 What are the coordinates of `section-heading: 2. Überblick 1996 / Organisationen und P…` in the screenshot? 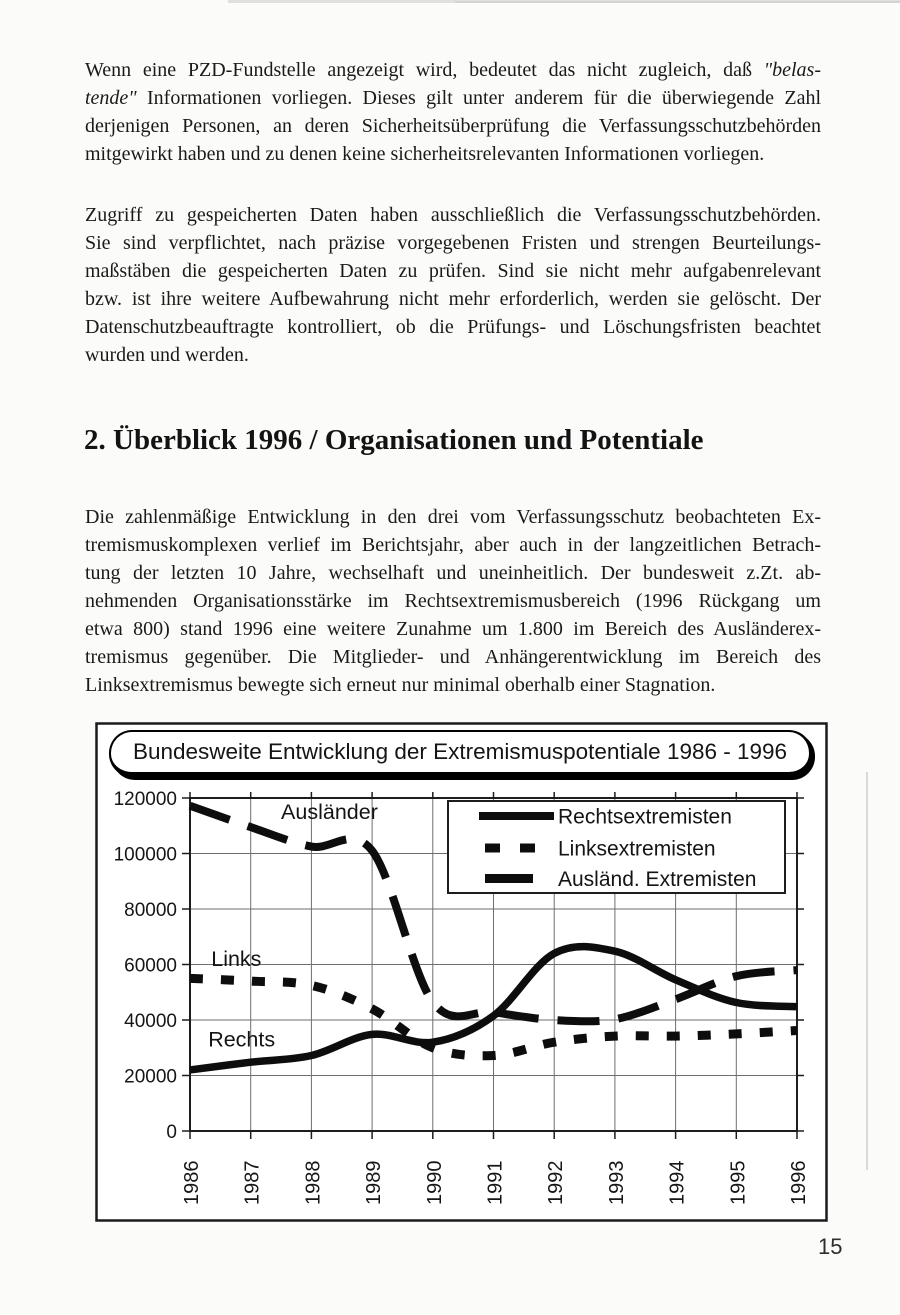 It's located at (394, 440).